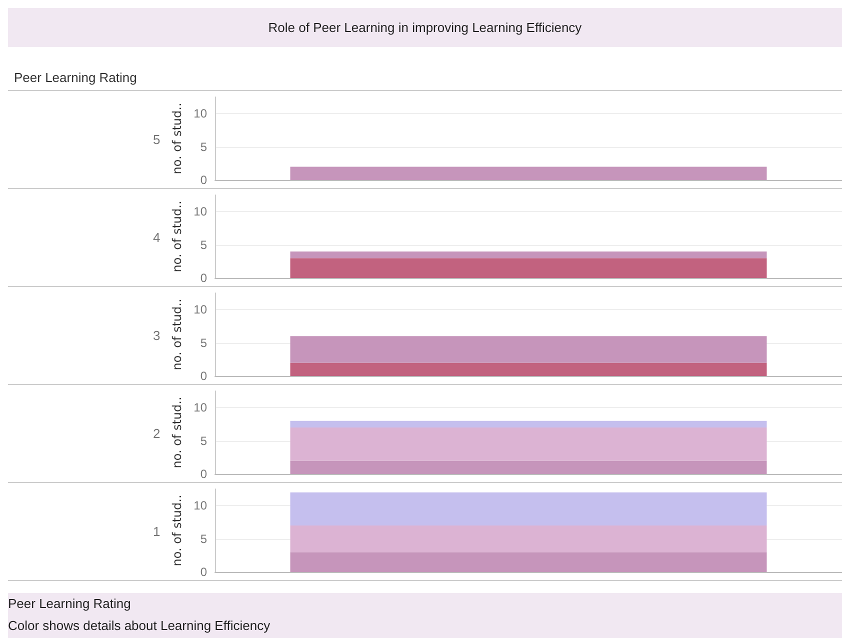 Image resolution: width=842 pixels, height=638 pixels. Describe the element at coordinates (156, 237) in the screenshot. I see `text: 4` at that location.